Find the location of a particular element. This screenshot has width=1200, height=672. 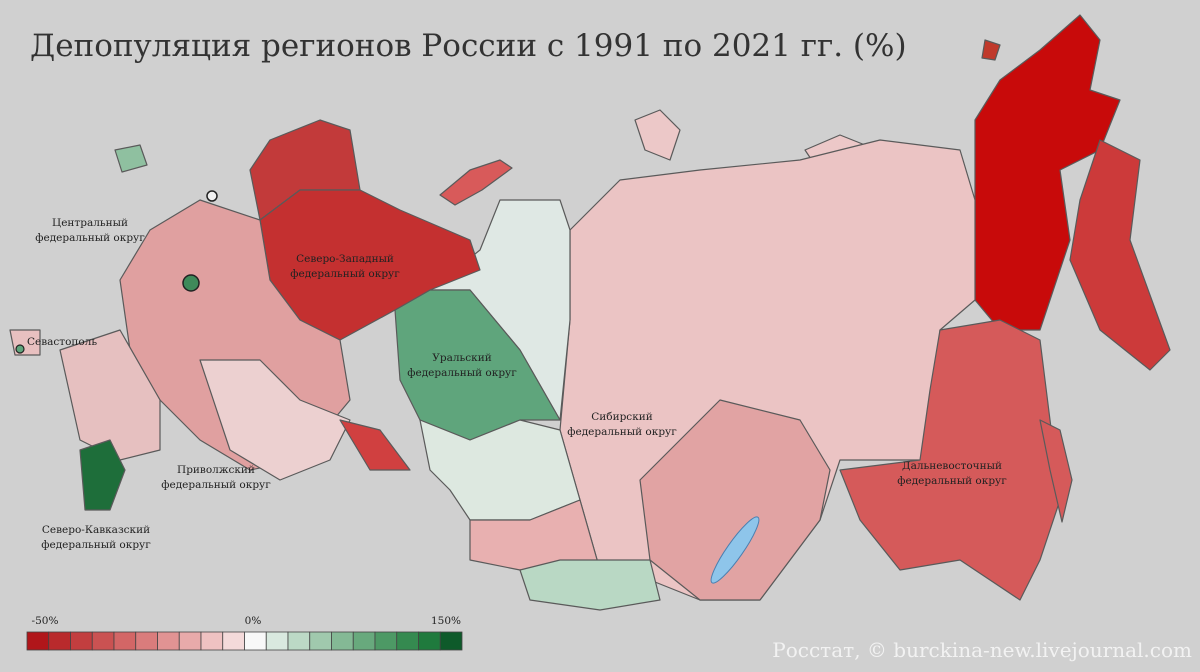

source: Росстат, © burckina-new.livejournal.com is located at coordinates (982, 650).